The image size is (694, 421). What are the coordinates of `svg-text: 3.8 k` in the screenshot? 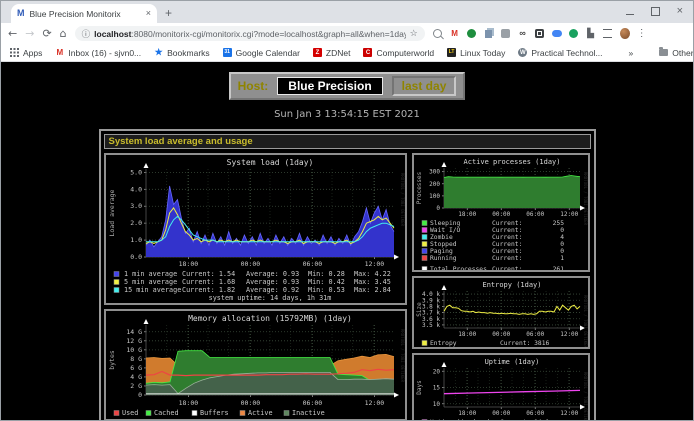 It's located at (430, 306).